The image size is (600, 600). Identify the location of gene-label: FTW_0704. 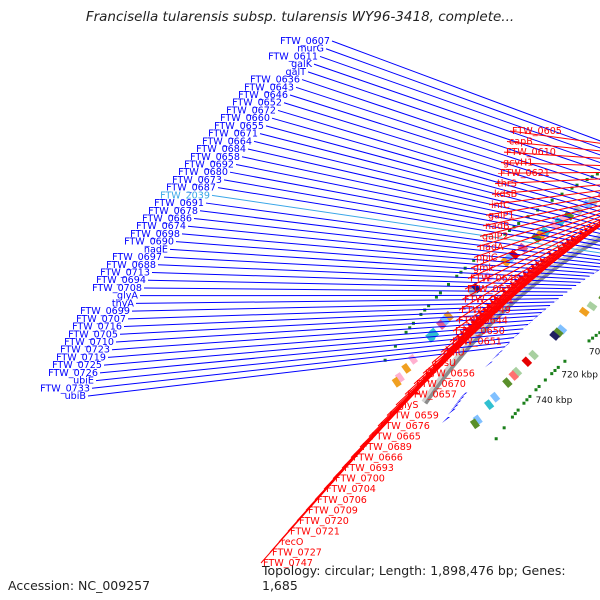
(351, 489).